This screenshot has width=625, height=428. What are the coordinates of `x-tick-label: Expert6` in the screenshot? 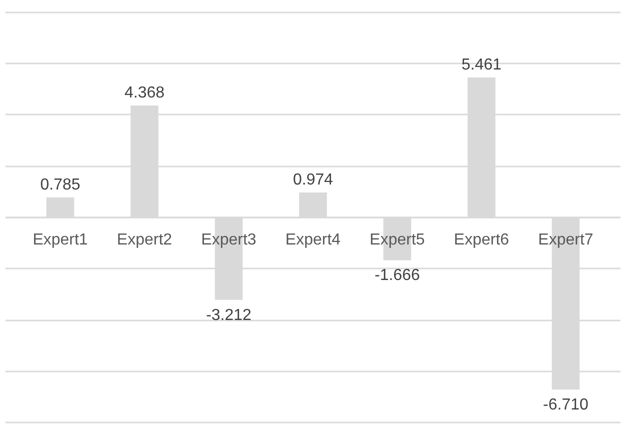 It's located at (482, 240).